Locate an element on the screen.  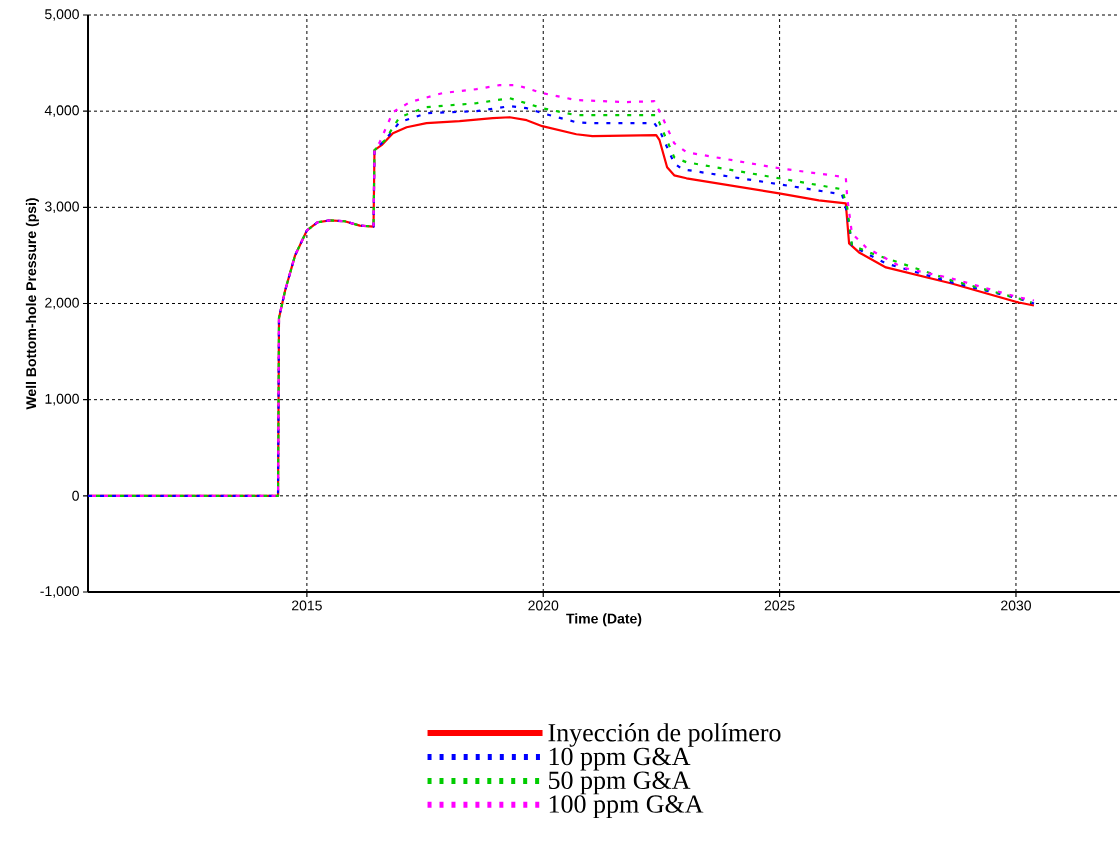
legend-label: 10 ppm G&A is located at coordinates (620, 759).